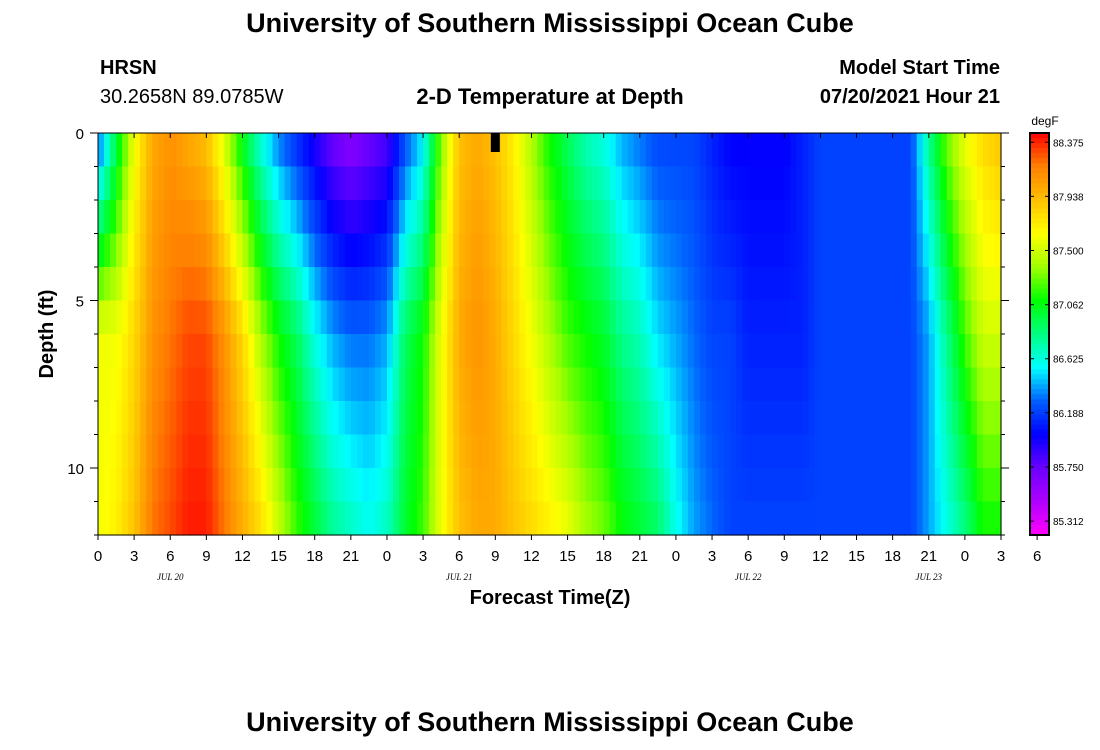  I want to click on station-name: HRSN, so click(128, 68).